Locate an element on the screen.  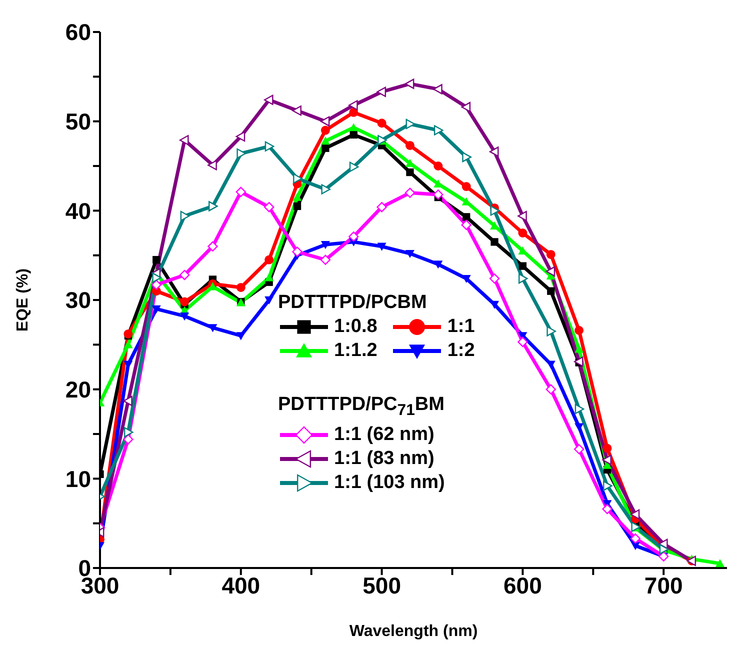
legend-label: 1:1 (83 nm) is located at coordinates (384, 458).